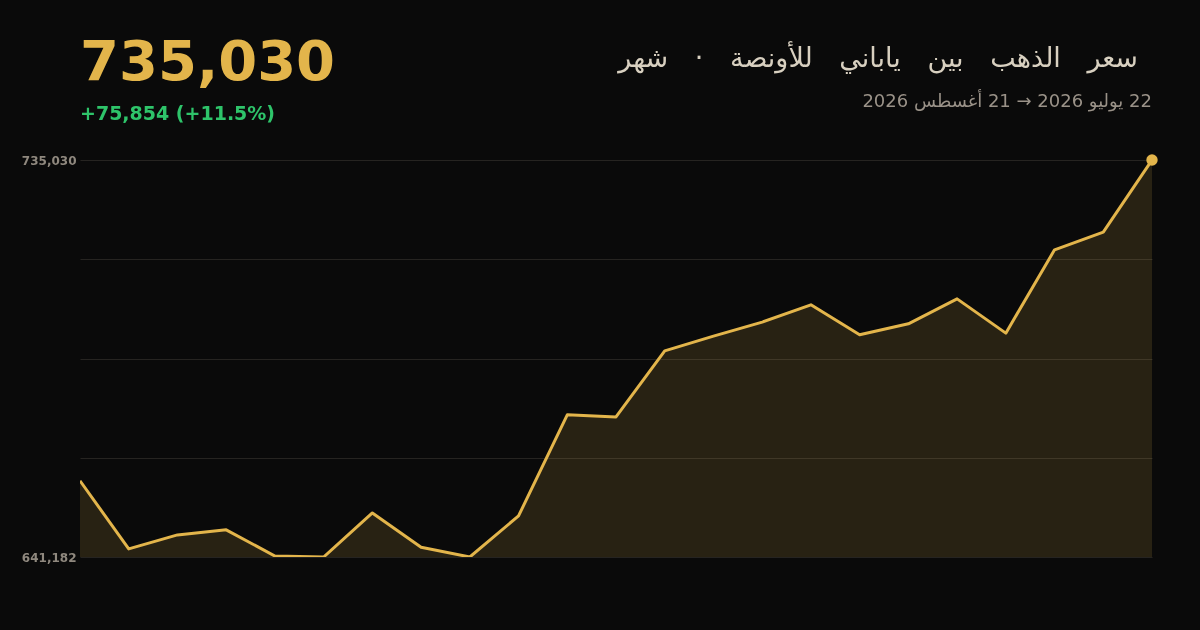 Image resolution: width=1200 pixels, height=630 pixels. What do you see at coordinates (208, 60) in the screenshot?
I see `text: 735,030` at bounding box center [208, 60].